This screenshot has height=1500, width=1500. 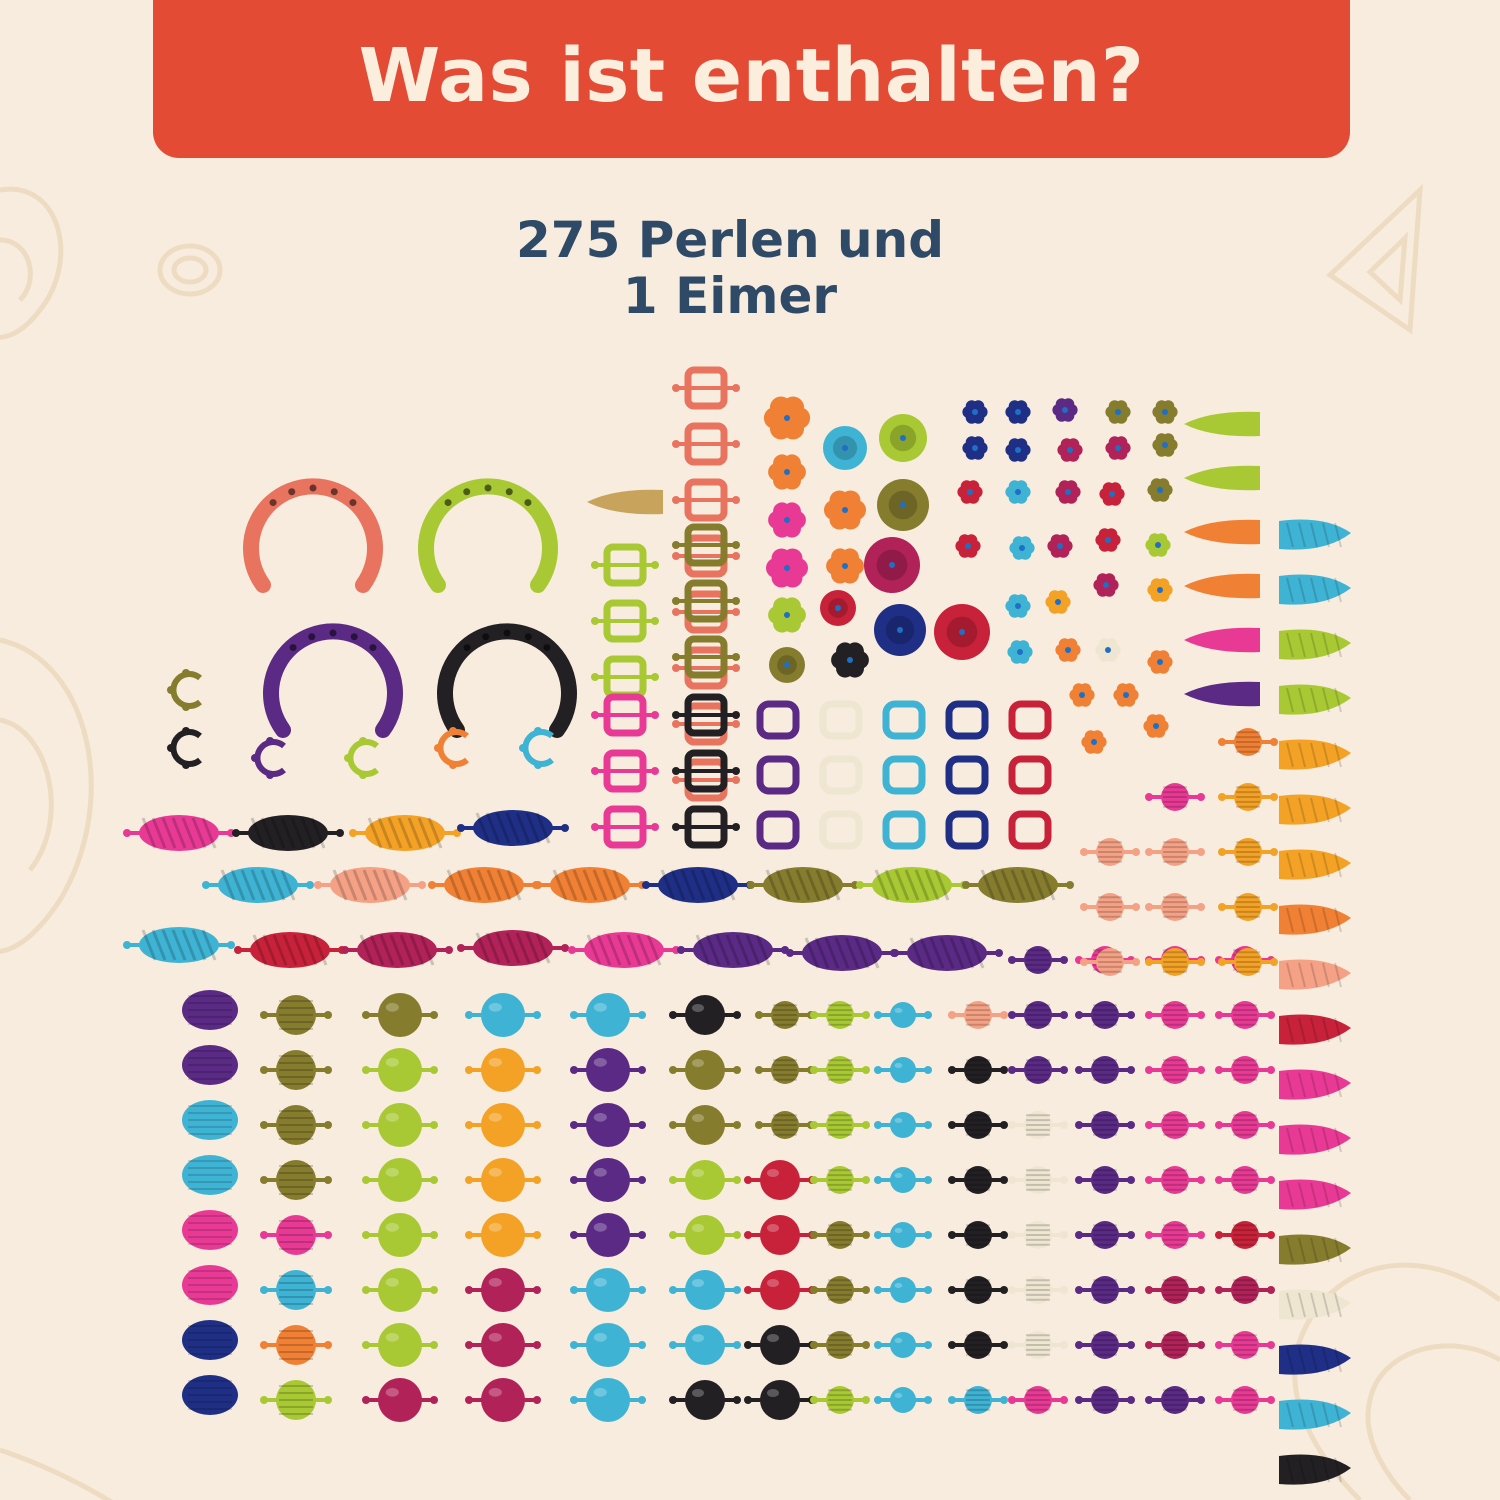 What do you see at coordinates (313, 535) in the screenshot?
I see `bangle-bracelet` at bounding box center [313, 535].